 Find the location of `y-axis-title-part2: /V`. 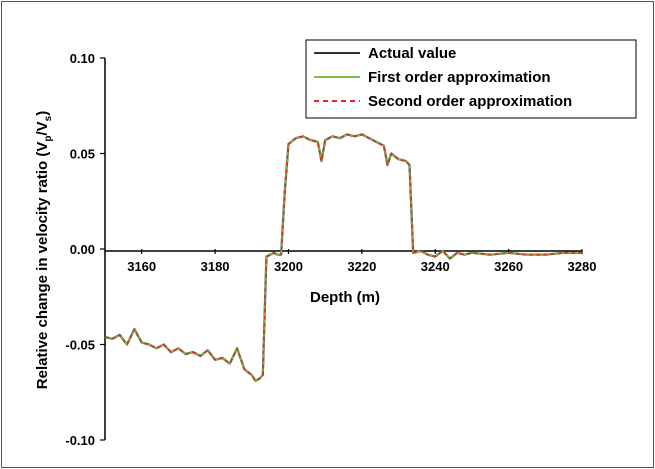

y-axis-title-part2: /V is located at coordinates (42, 128).